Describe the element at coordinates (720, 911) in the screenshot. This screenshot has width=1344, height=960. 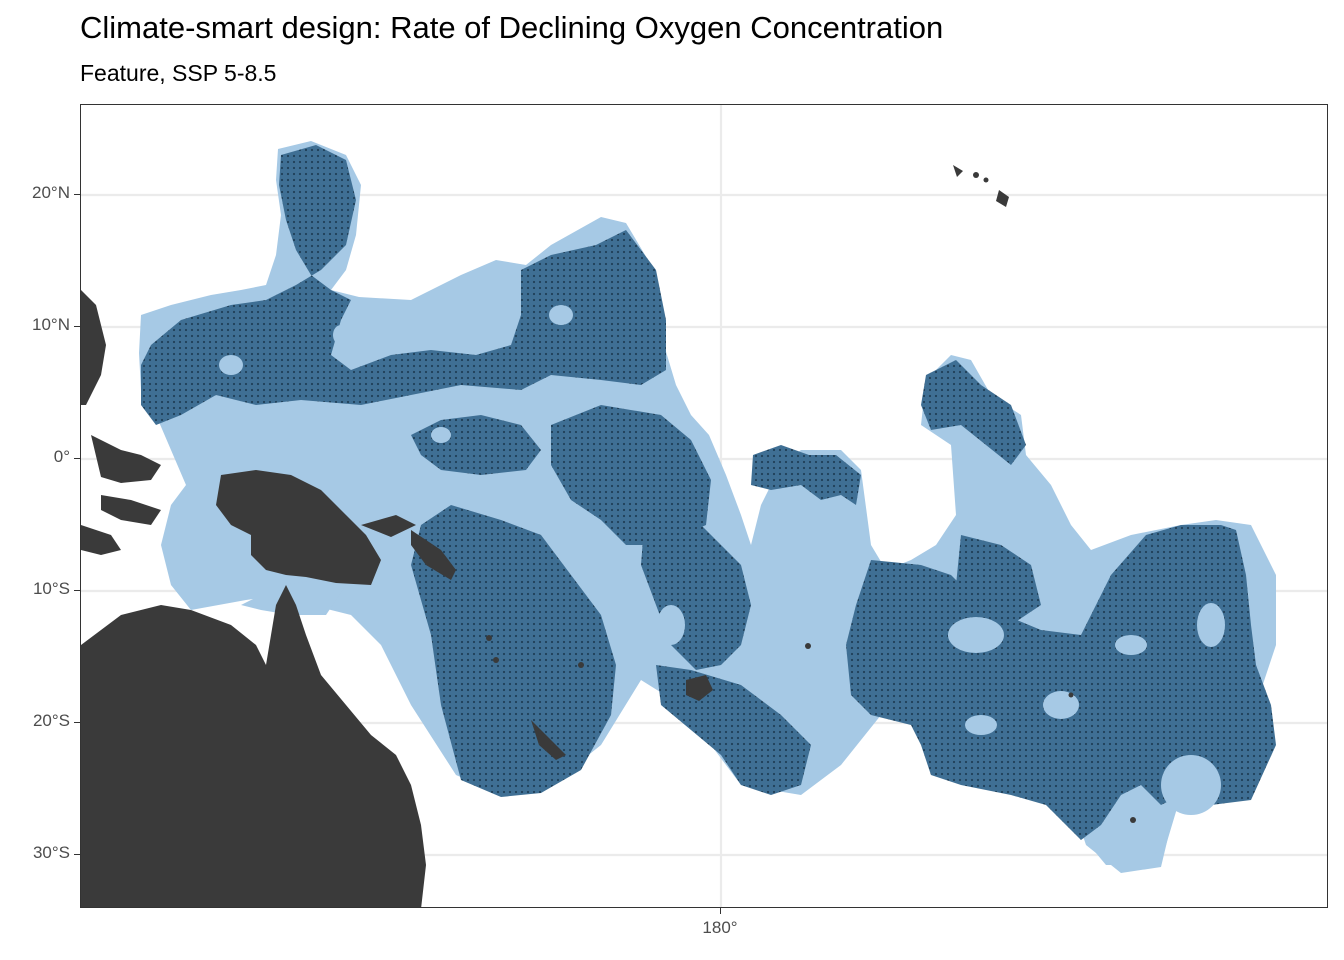
I see `x-tick-mark` at that location.